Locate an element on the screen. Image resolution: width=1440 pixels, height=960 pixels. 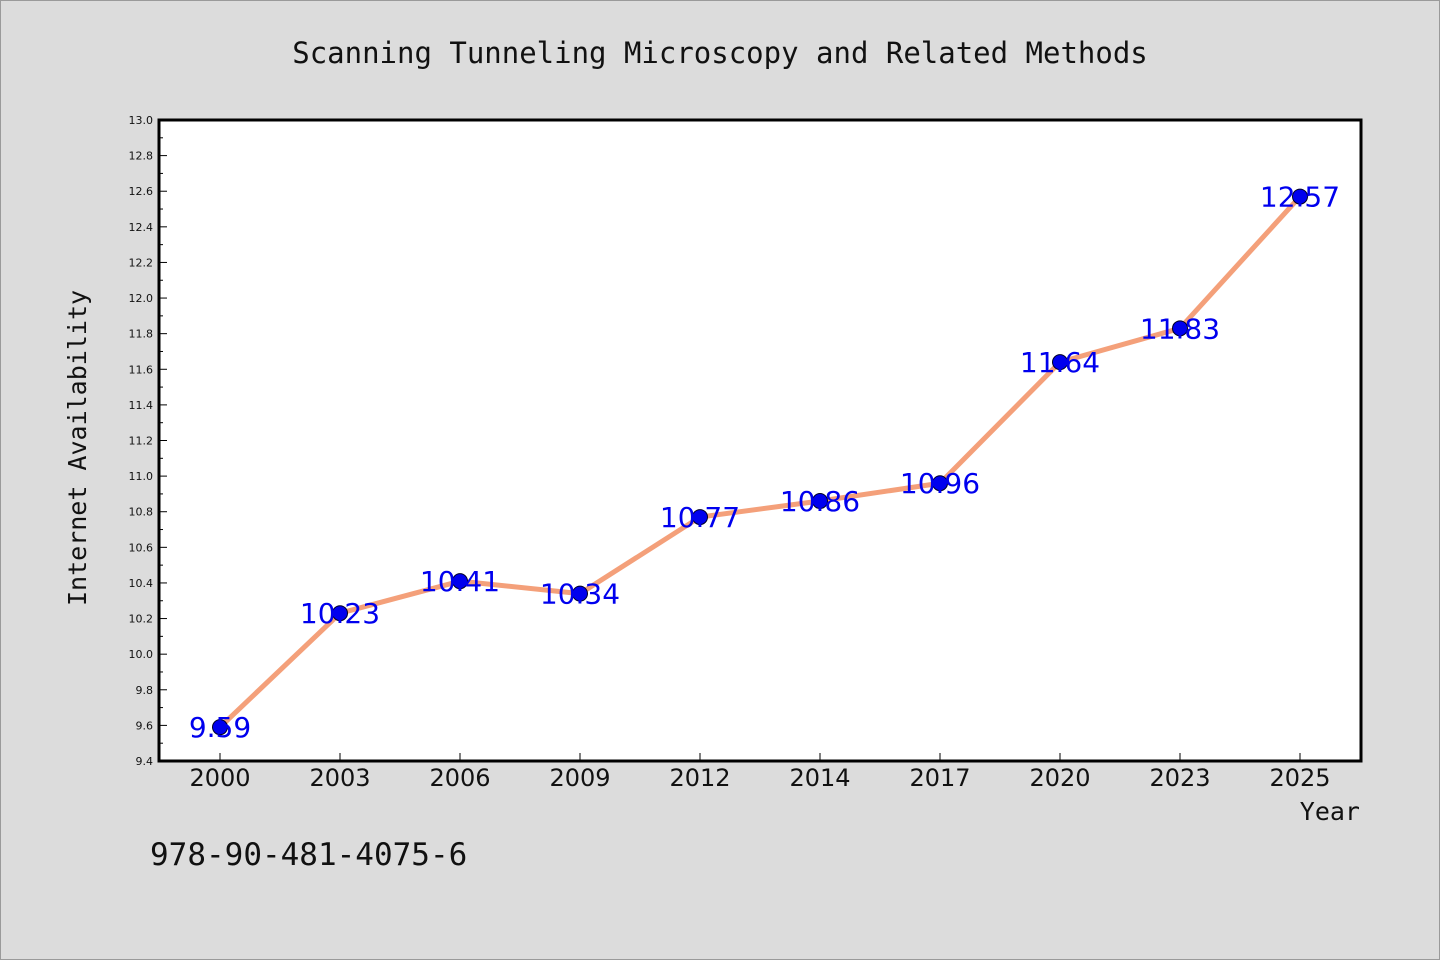
data-label: 11.64 is located at coordinates (1060, 362).